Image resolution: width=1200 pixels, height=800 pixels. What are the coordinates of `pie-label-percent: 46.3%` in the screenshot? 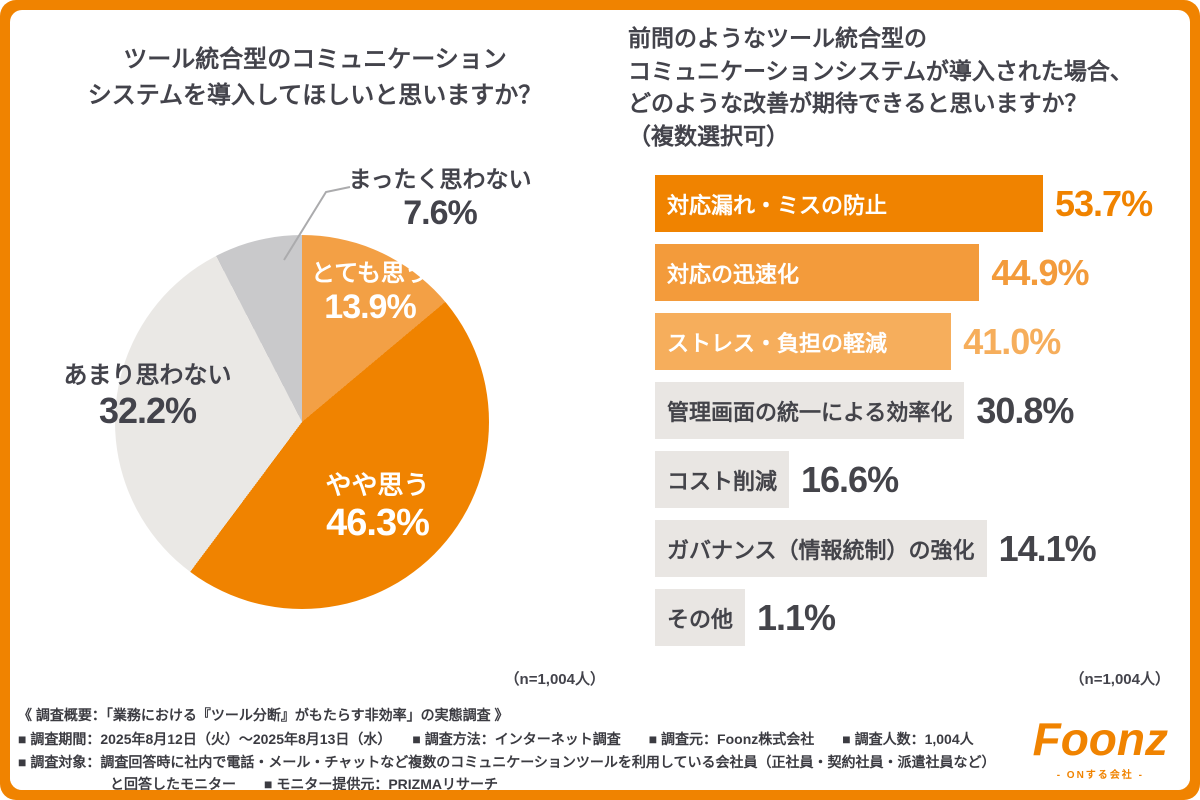 It's located at (378, 523).